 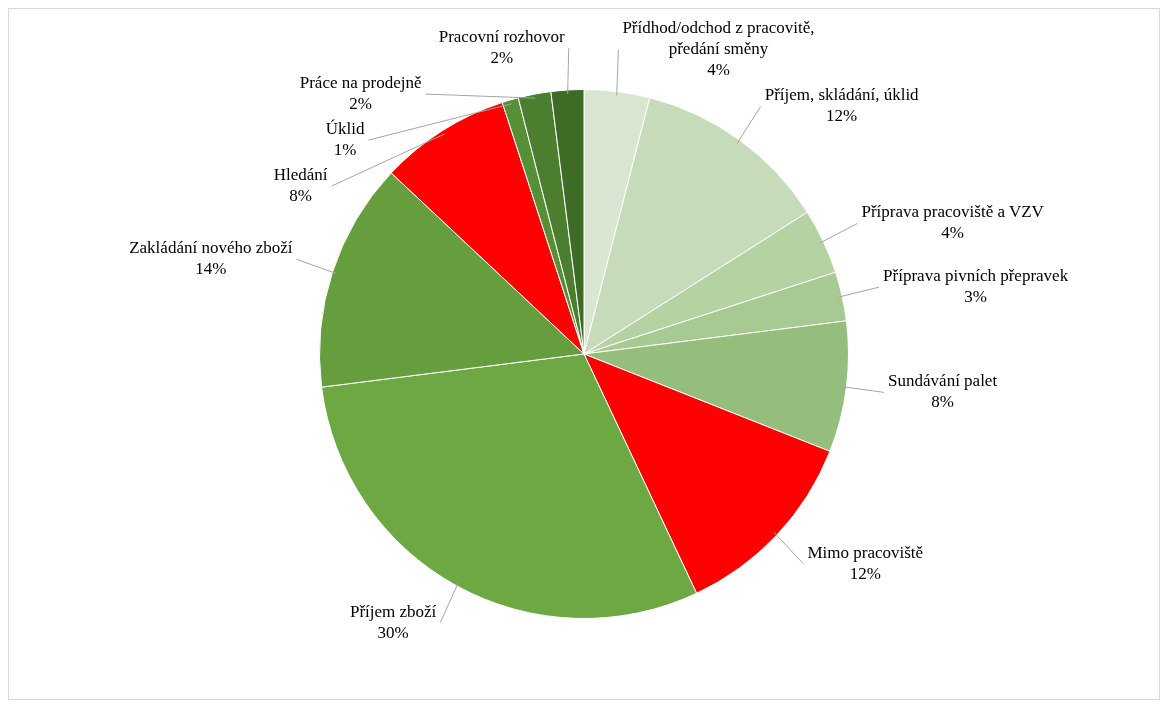 What do you see at coordinates (393, 611) in the screenshot?
I see `slice-label: Příjem zboží` at bounding box center [393, 611].